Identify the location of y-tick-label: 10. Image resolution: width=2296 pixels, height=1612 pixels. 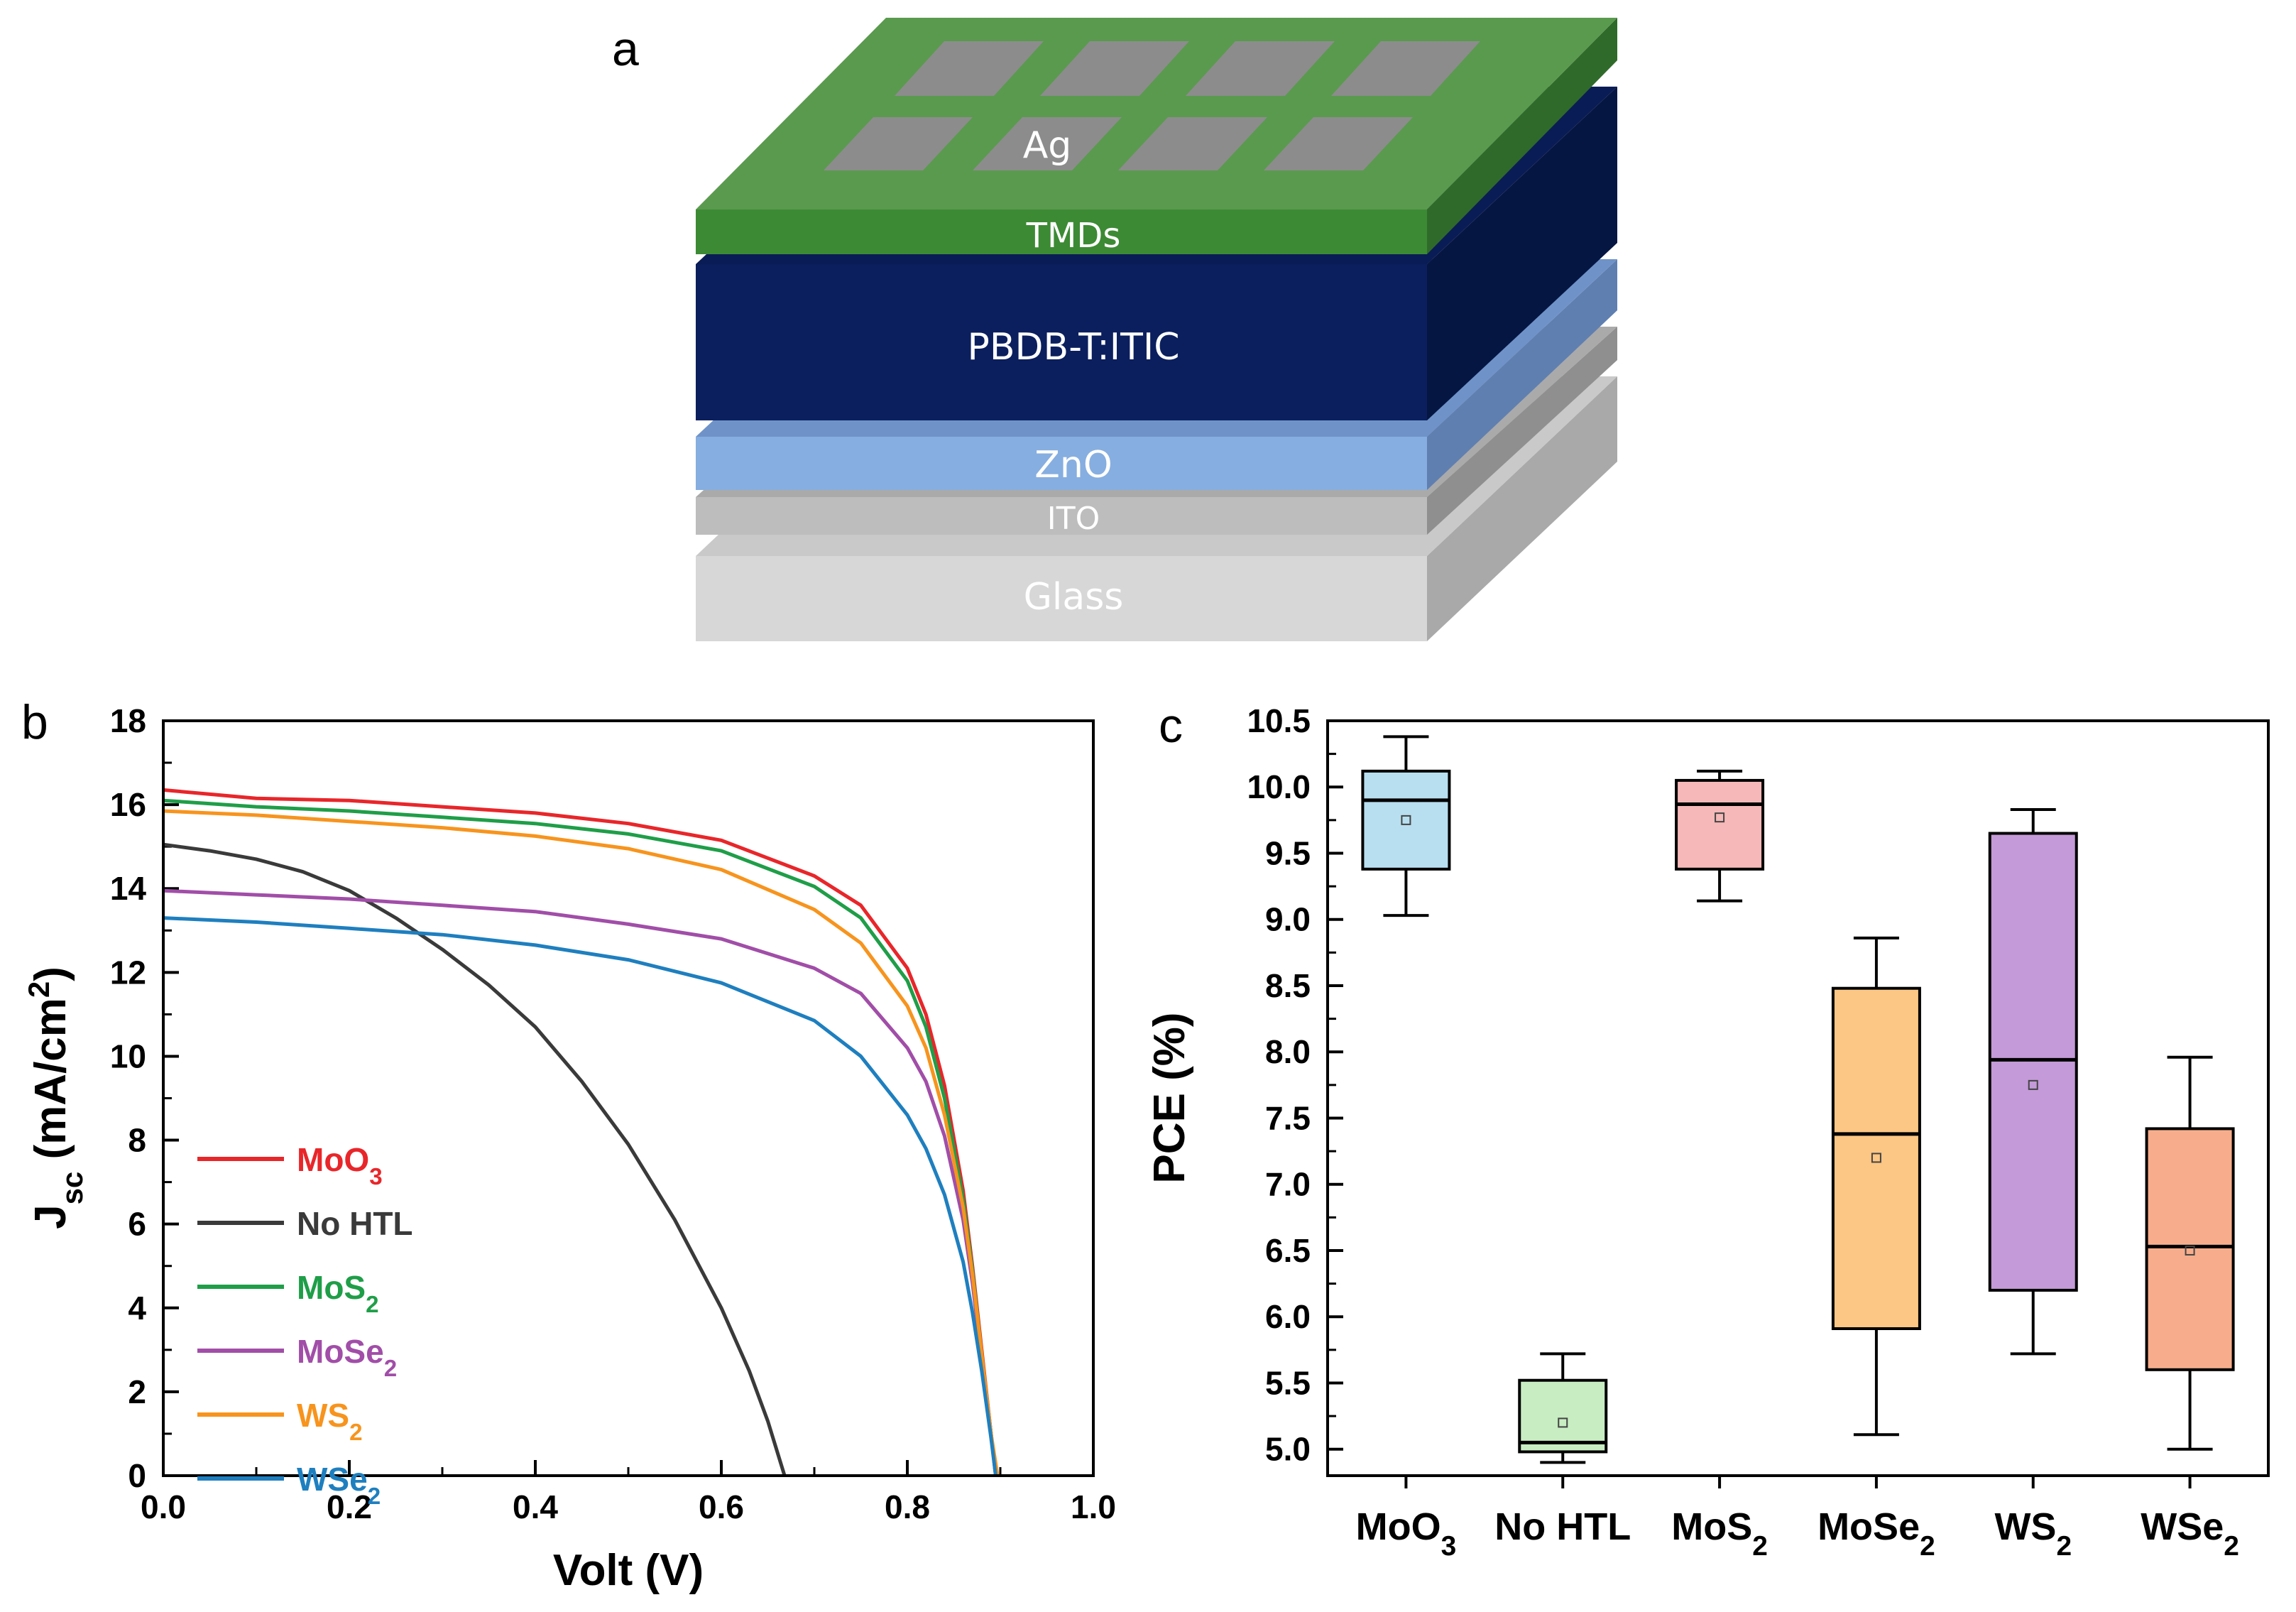
(128, 1056).